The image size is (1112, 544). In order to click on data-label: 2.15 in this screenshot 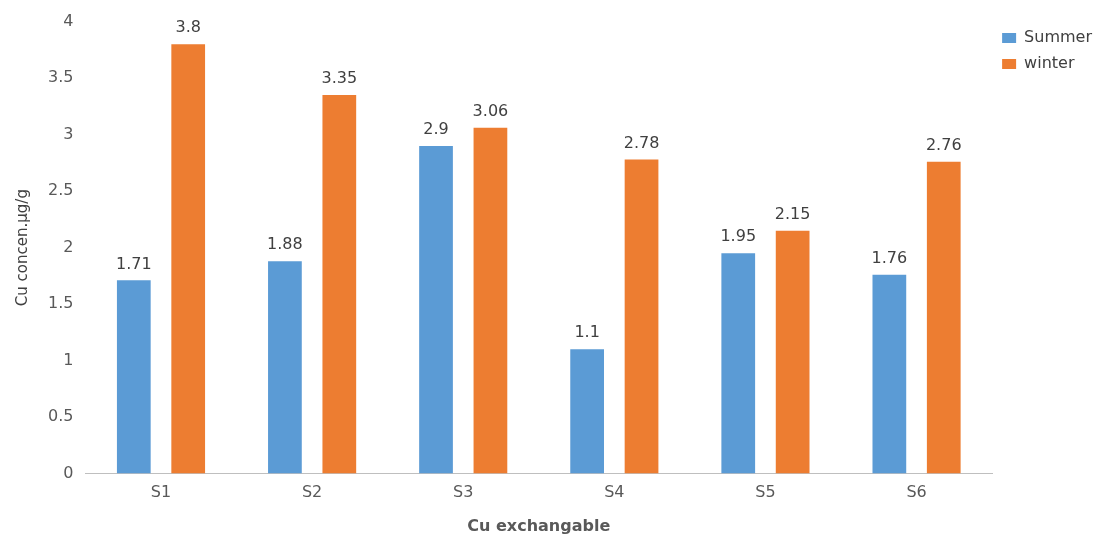, I will do `click(792, 213)`.